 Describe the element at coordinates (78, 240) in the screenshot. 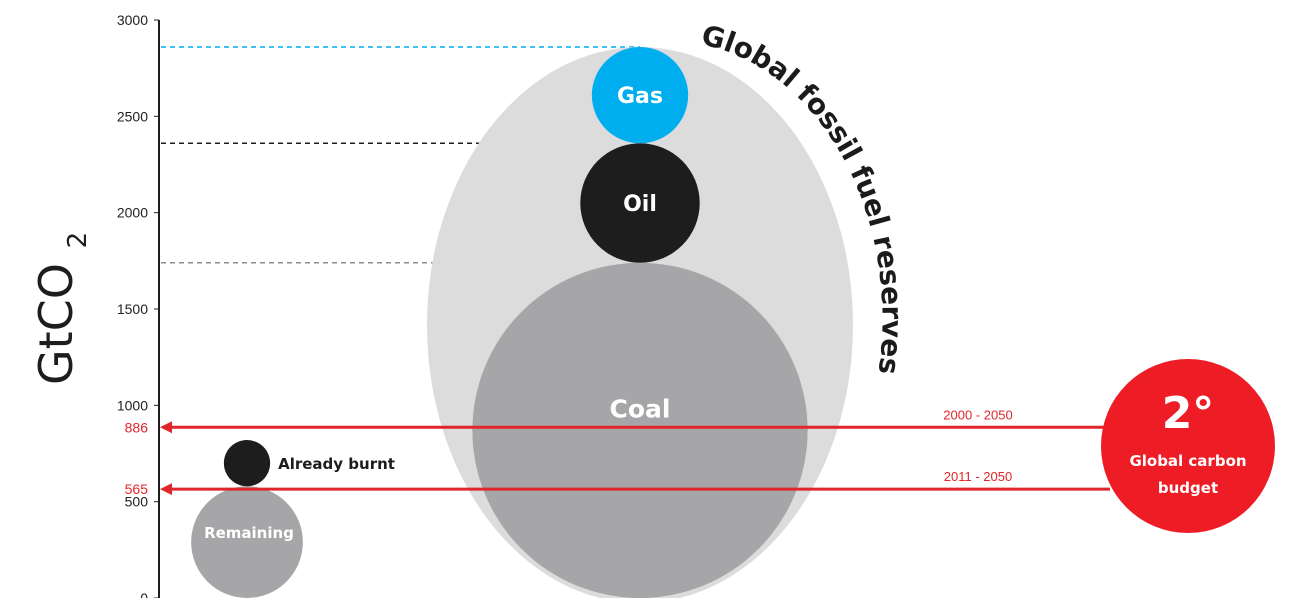

I see `y-axis-label-subscript: 2` at that location.